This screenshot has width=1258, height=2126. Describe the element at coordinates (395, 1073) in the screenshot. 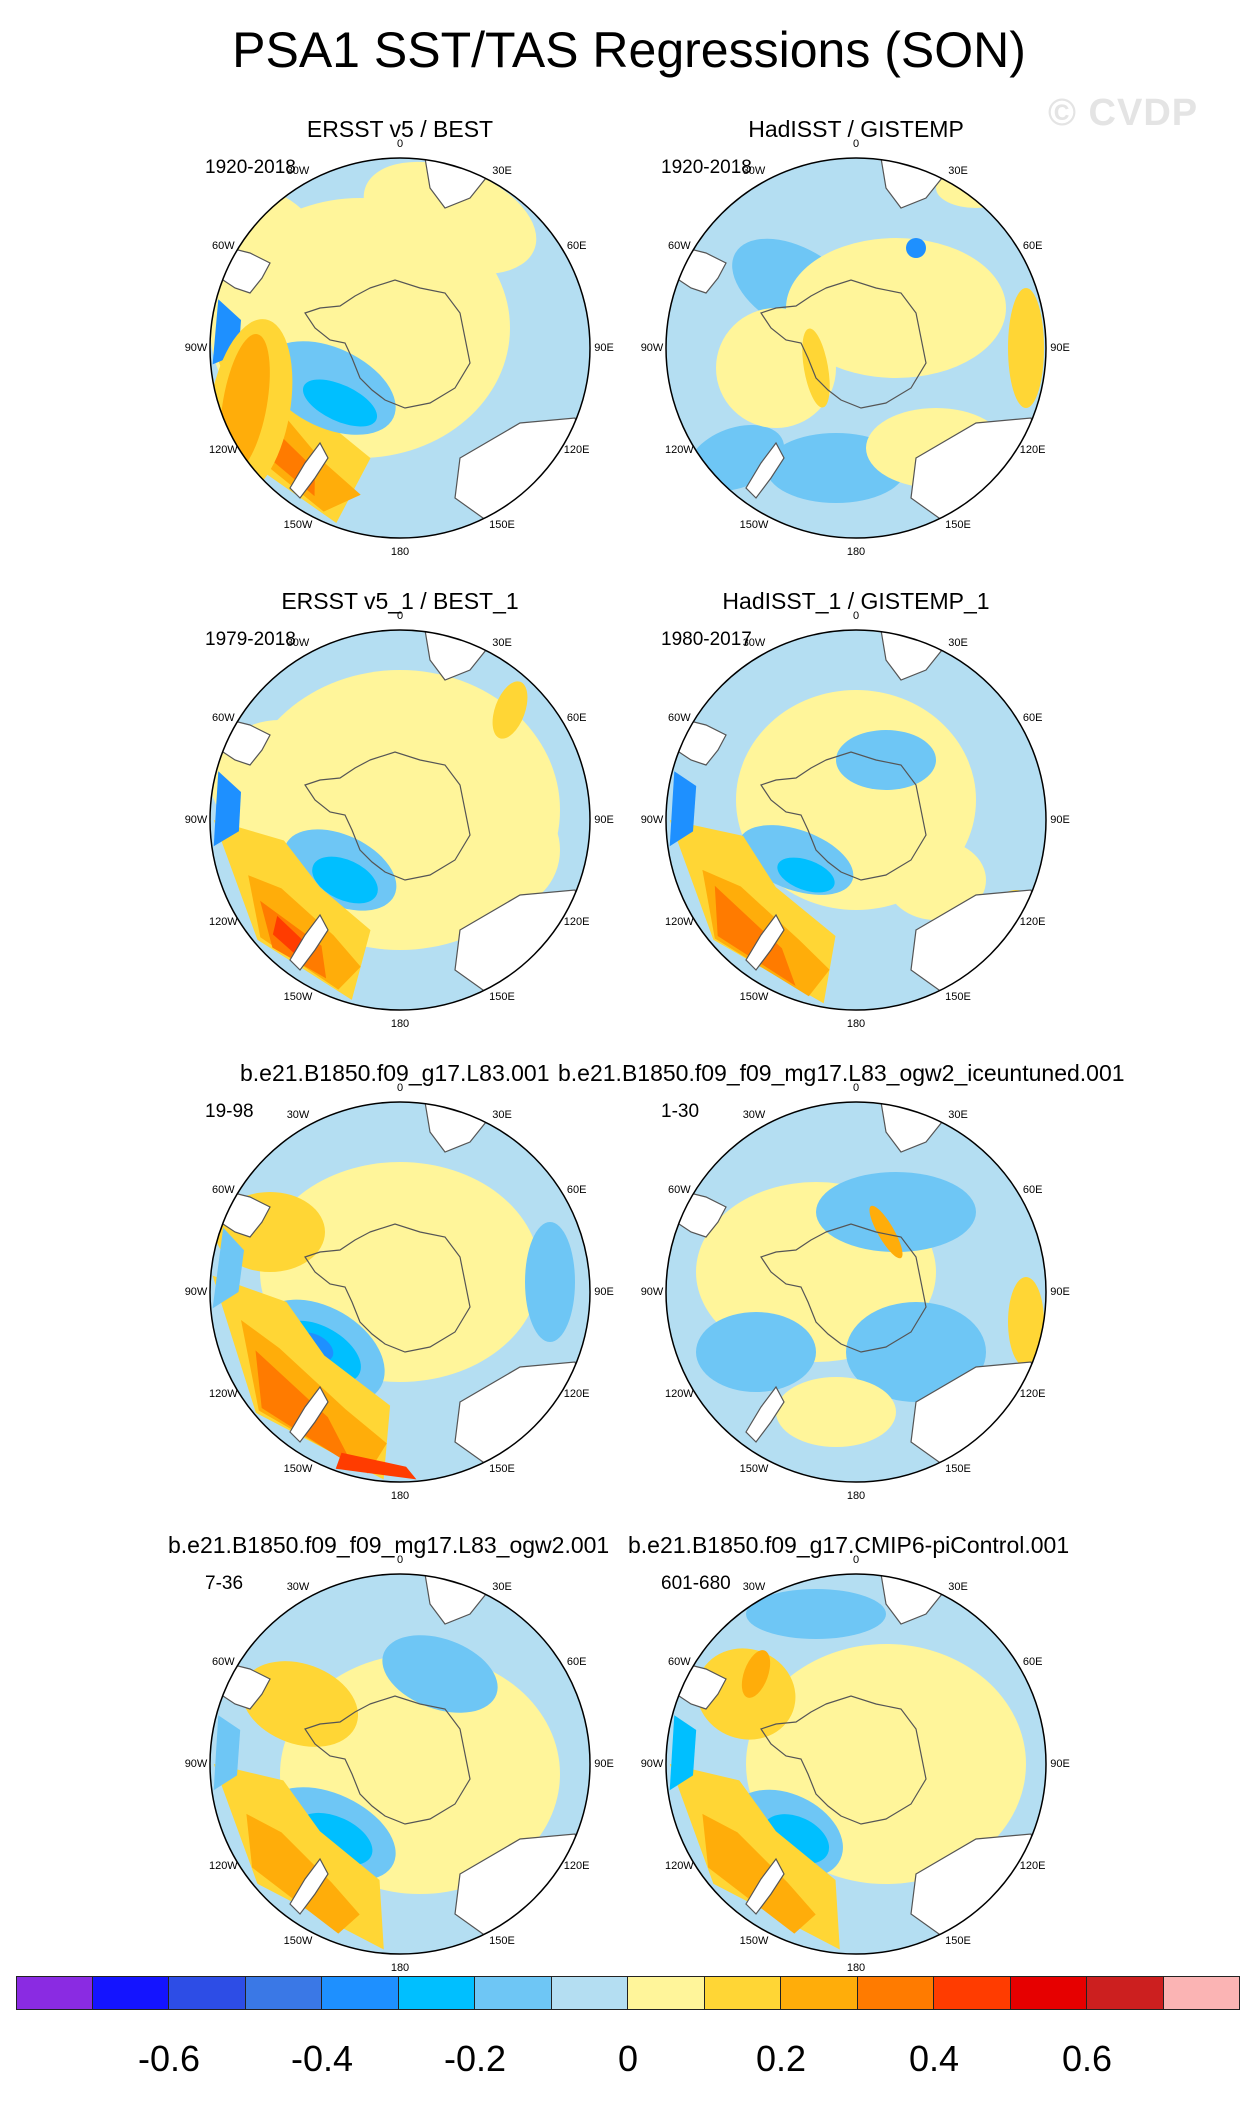

I see `panel-title-5: b.e21.B1850.f09_g17.L83.001` at that location.